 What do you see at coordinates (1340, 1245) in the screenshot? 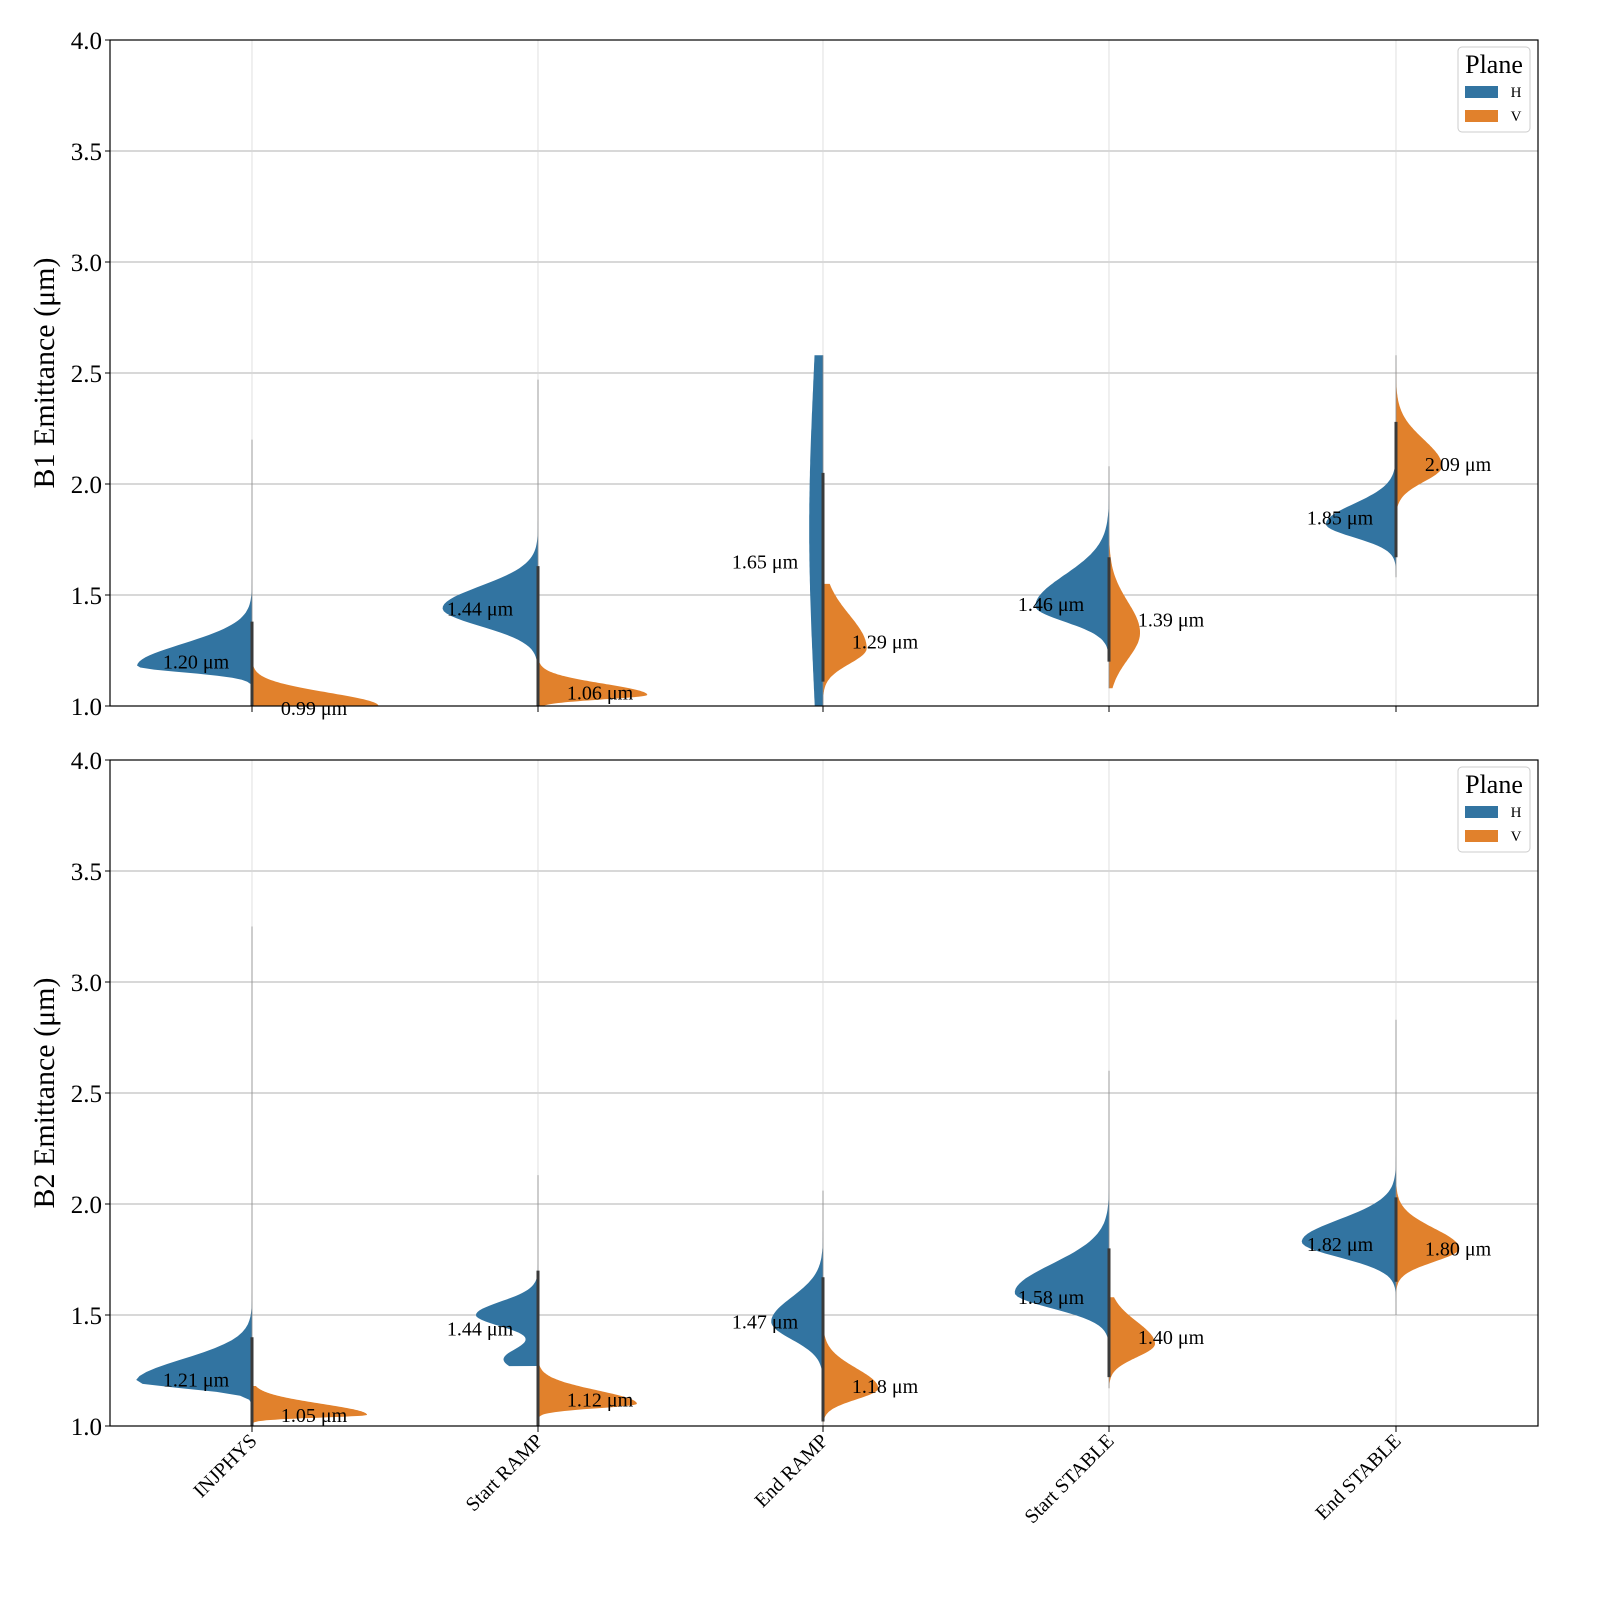
I see `value-label-h: 1.82 μm` at bounding box center [1340, 1245].